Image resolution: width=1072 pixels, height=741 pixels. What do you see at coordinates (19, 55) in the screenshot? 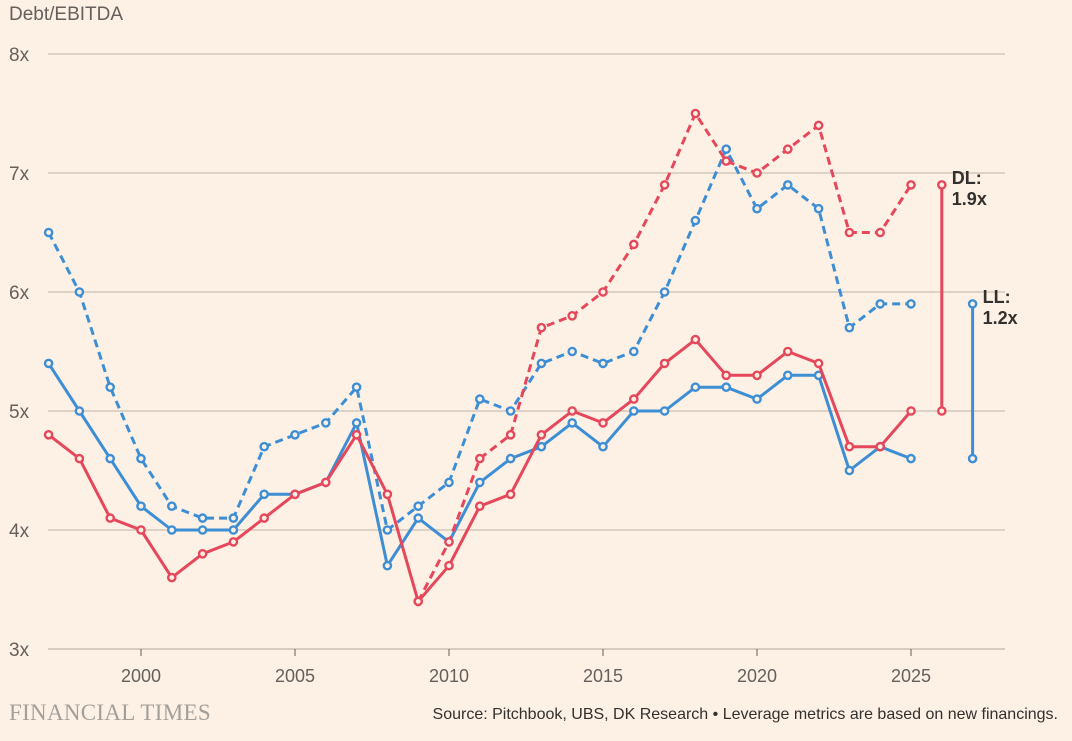
I see `y-tick-label: 8x` at bounding box center [19, 55].